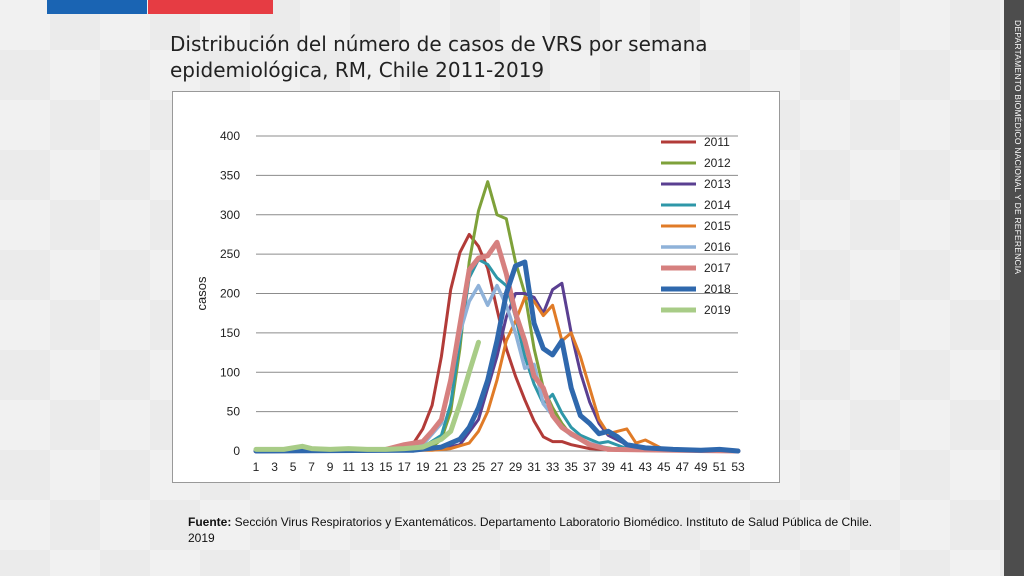 The image size is (1024, 576). I want to click on series-line-2015, so click(497, 374).